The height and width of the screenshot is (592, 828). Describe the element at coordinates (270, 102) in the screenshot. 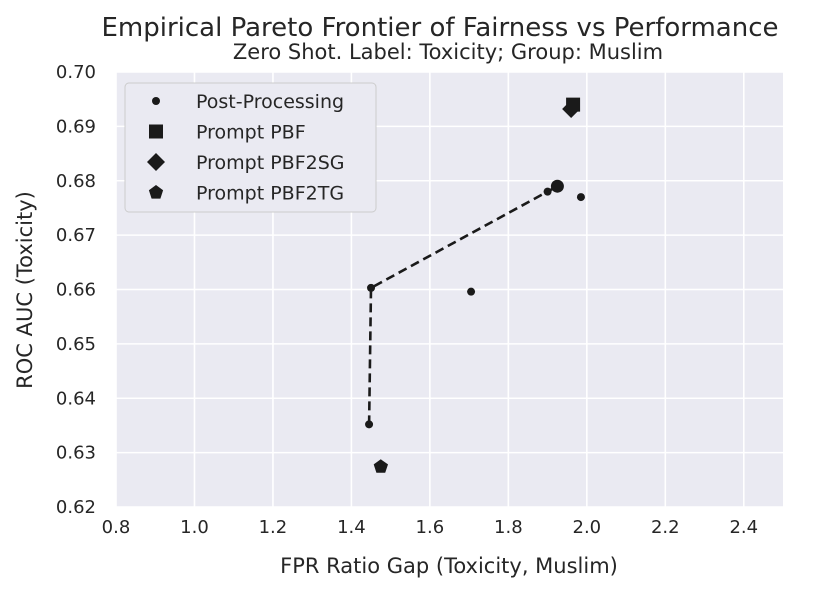

I see `legend-label: Post-Processing` at that location.